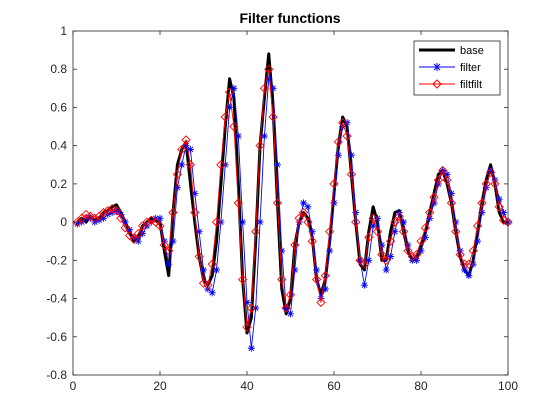 This screenshot has height=420, width=560. Describe the element at coordinates (471, 85) in the screenshot. I see `legend-label-filtfilt: filtfilt` at that location.